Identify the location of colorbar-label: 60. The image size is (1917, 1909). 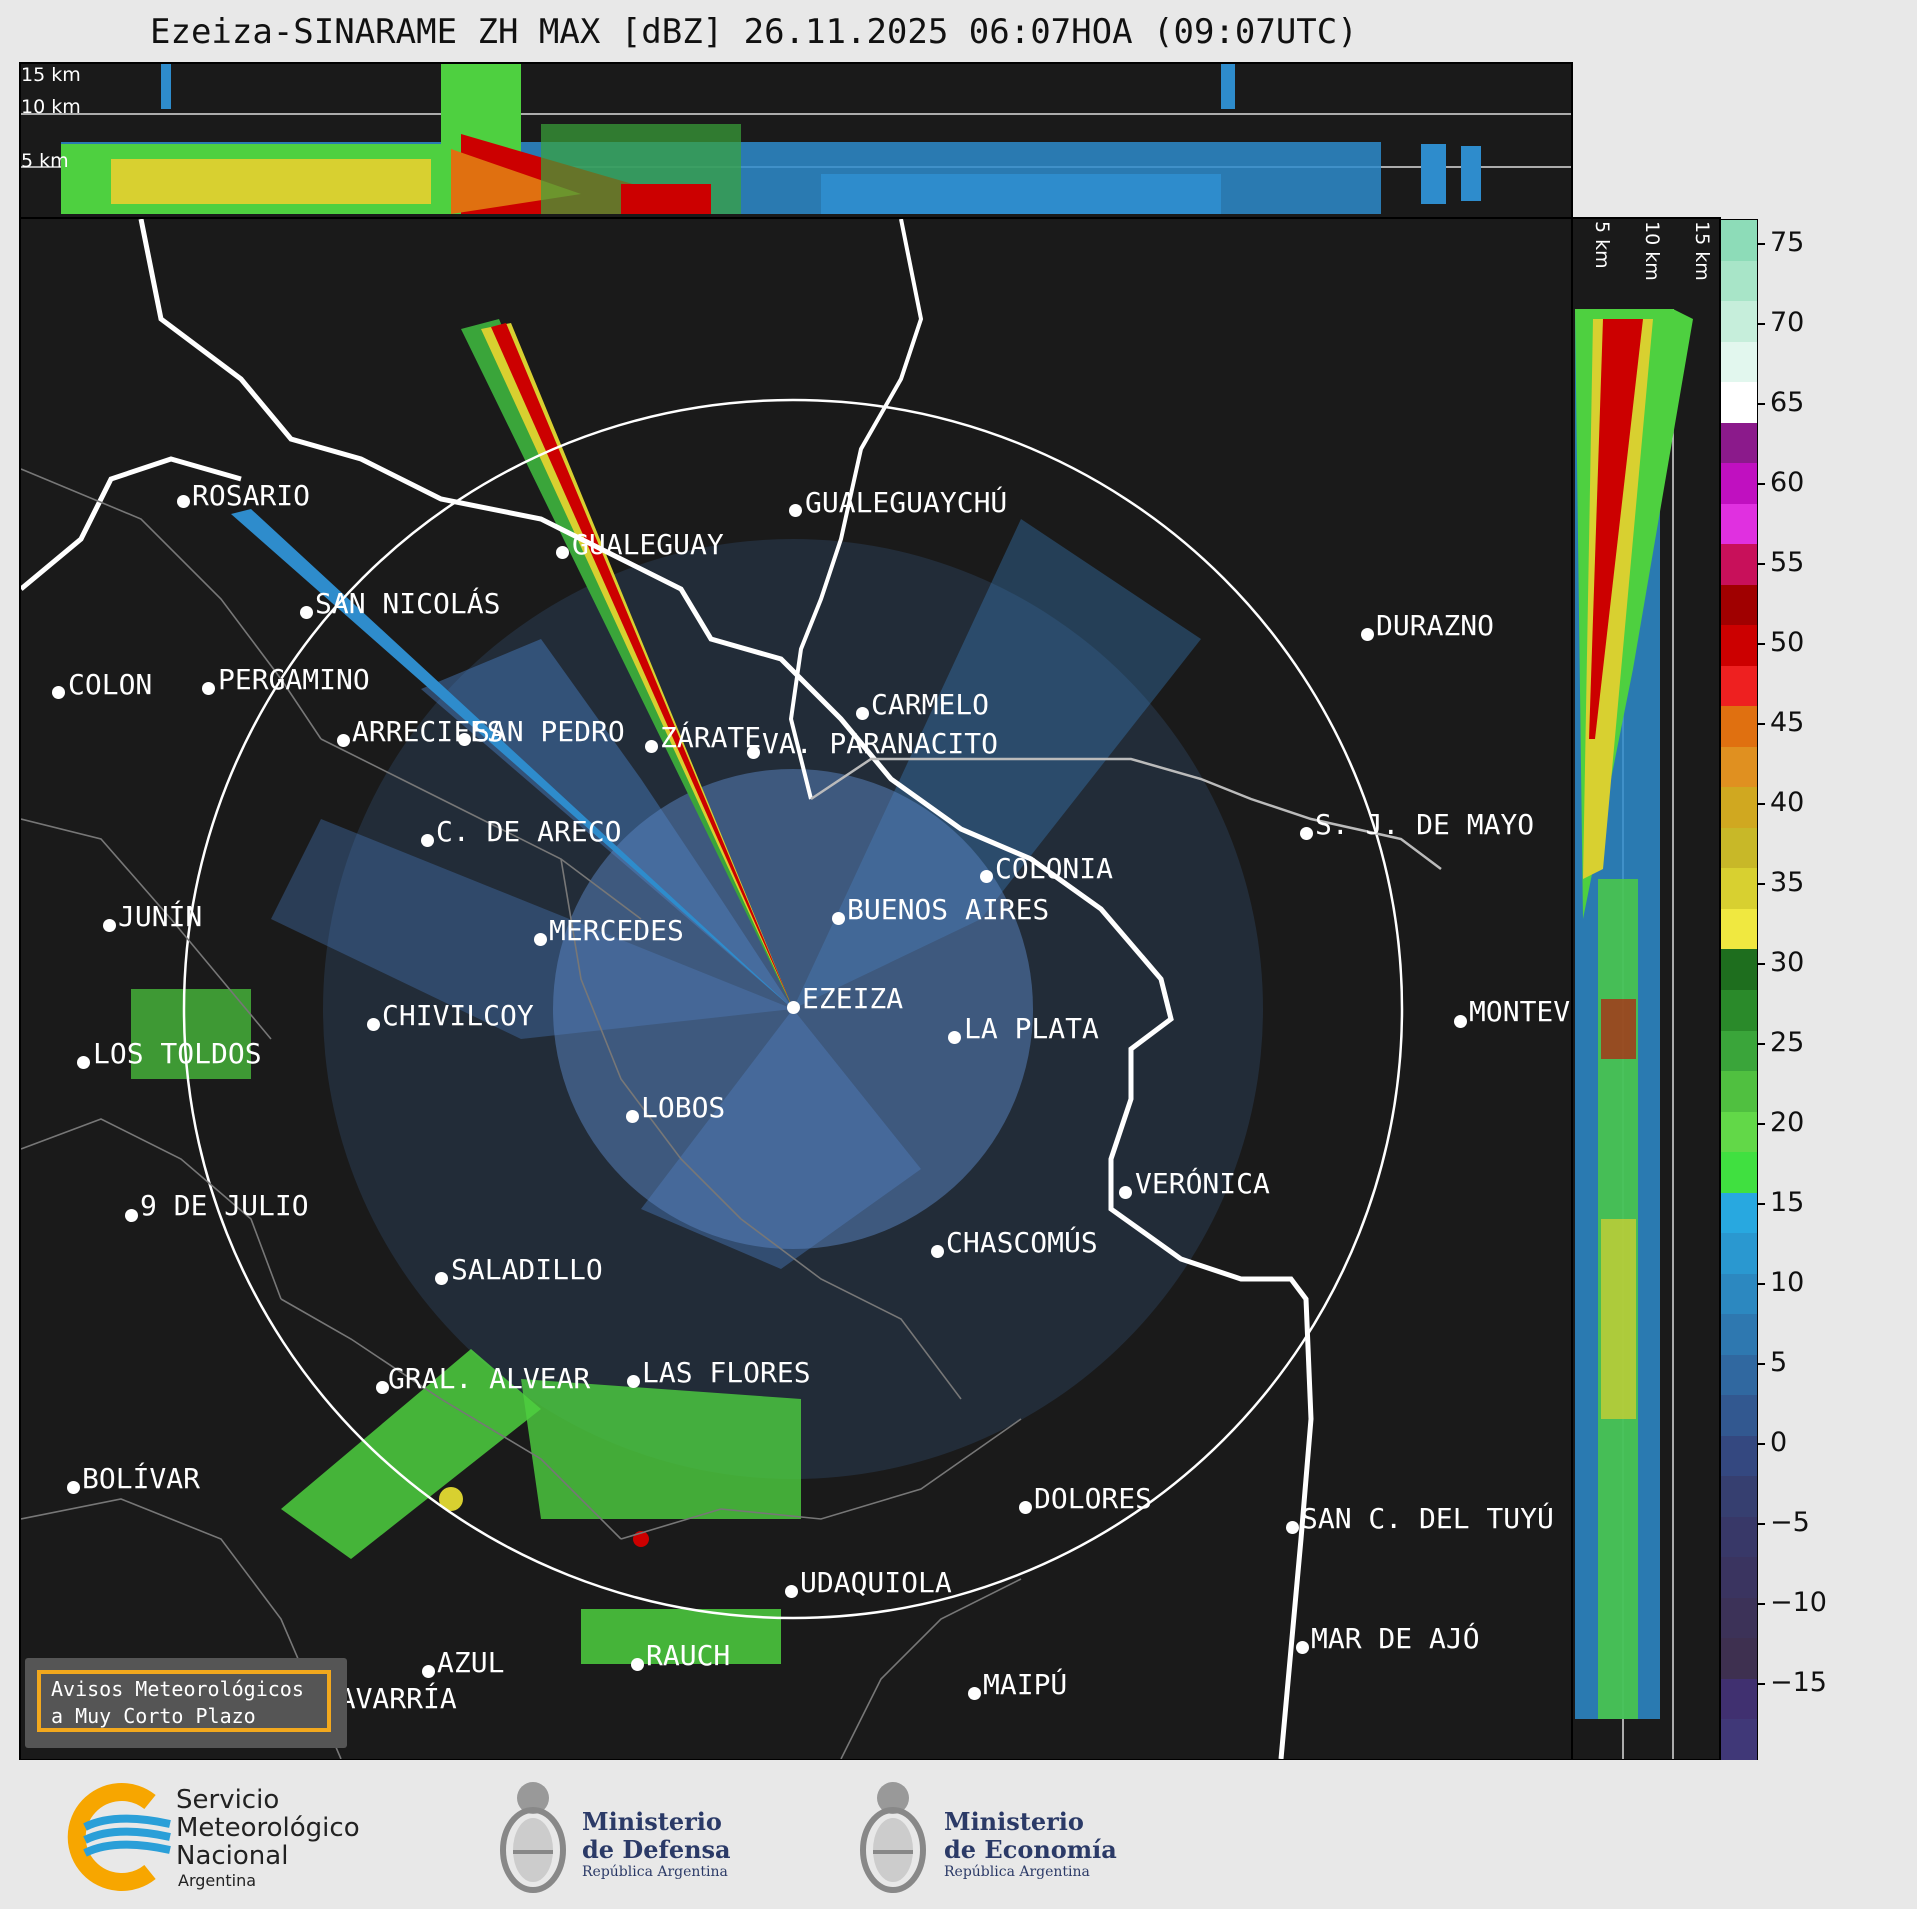
(1787, 482).